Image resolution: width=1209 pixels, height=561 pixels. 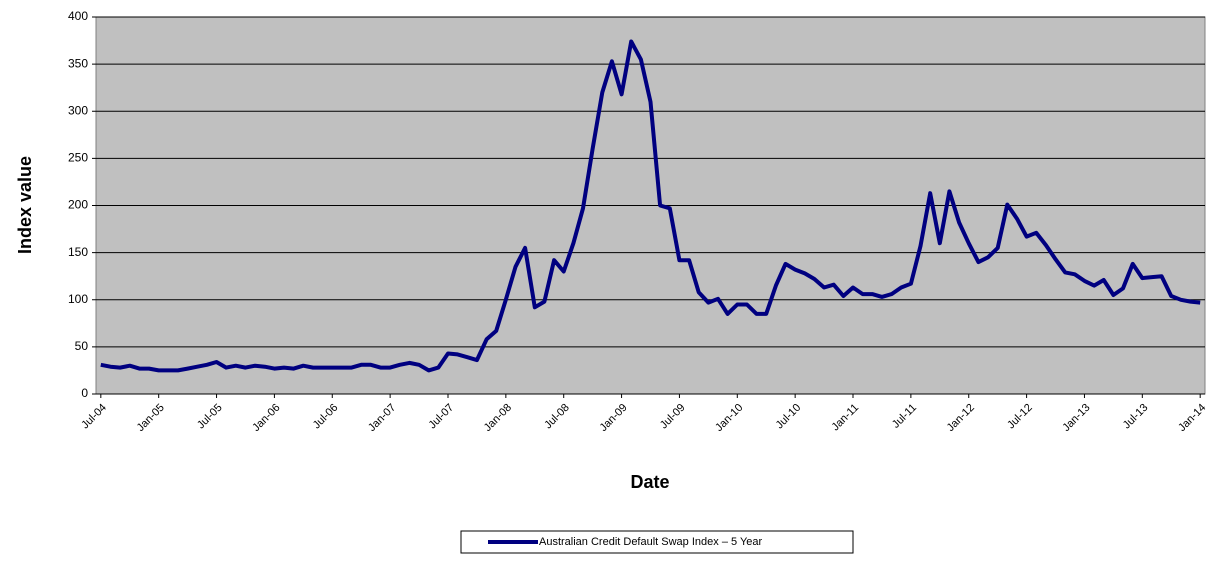 What do you see at coordinates (557, 417) in the screenshot?
I see `x-tick-label: Jul-08` at bounding box center [557, 417].